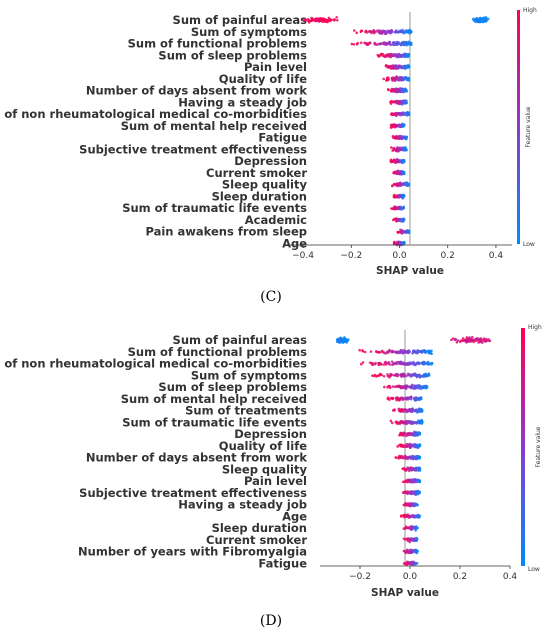 Image resolution: width=550 pixels, height=635 pixels. I want to click on x-ticks: −0.4 −0.2 0.0 0.2 0.4, so click(397, 253).